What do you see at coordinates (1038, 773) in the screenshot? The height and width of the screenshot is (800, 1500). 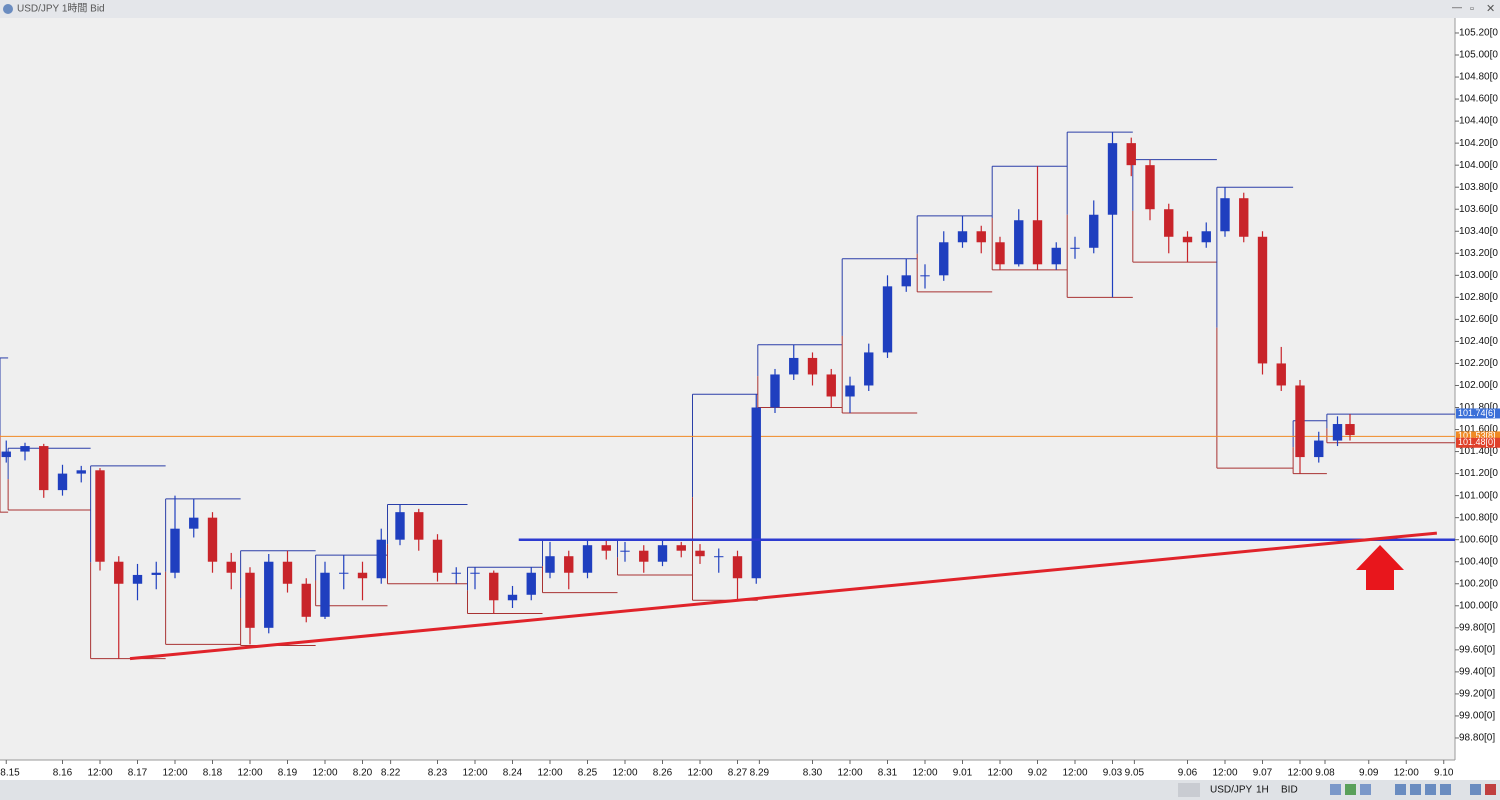 I see `x-tick-label: 9.02` at bounding box center [1038, 773].